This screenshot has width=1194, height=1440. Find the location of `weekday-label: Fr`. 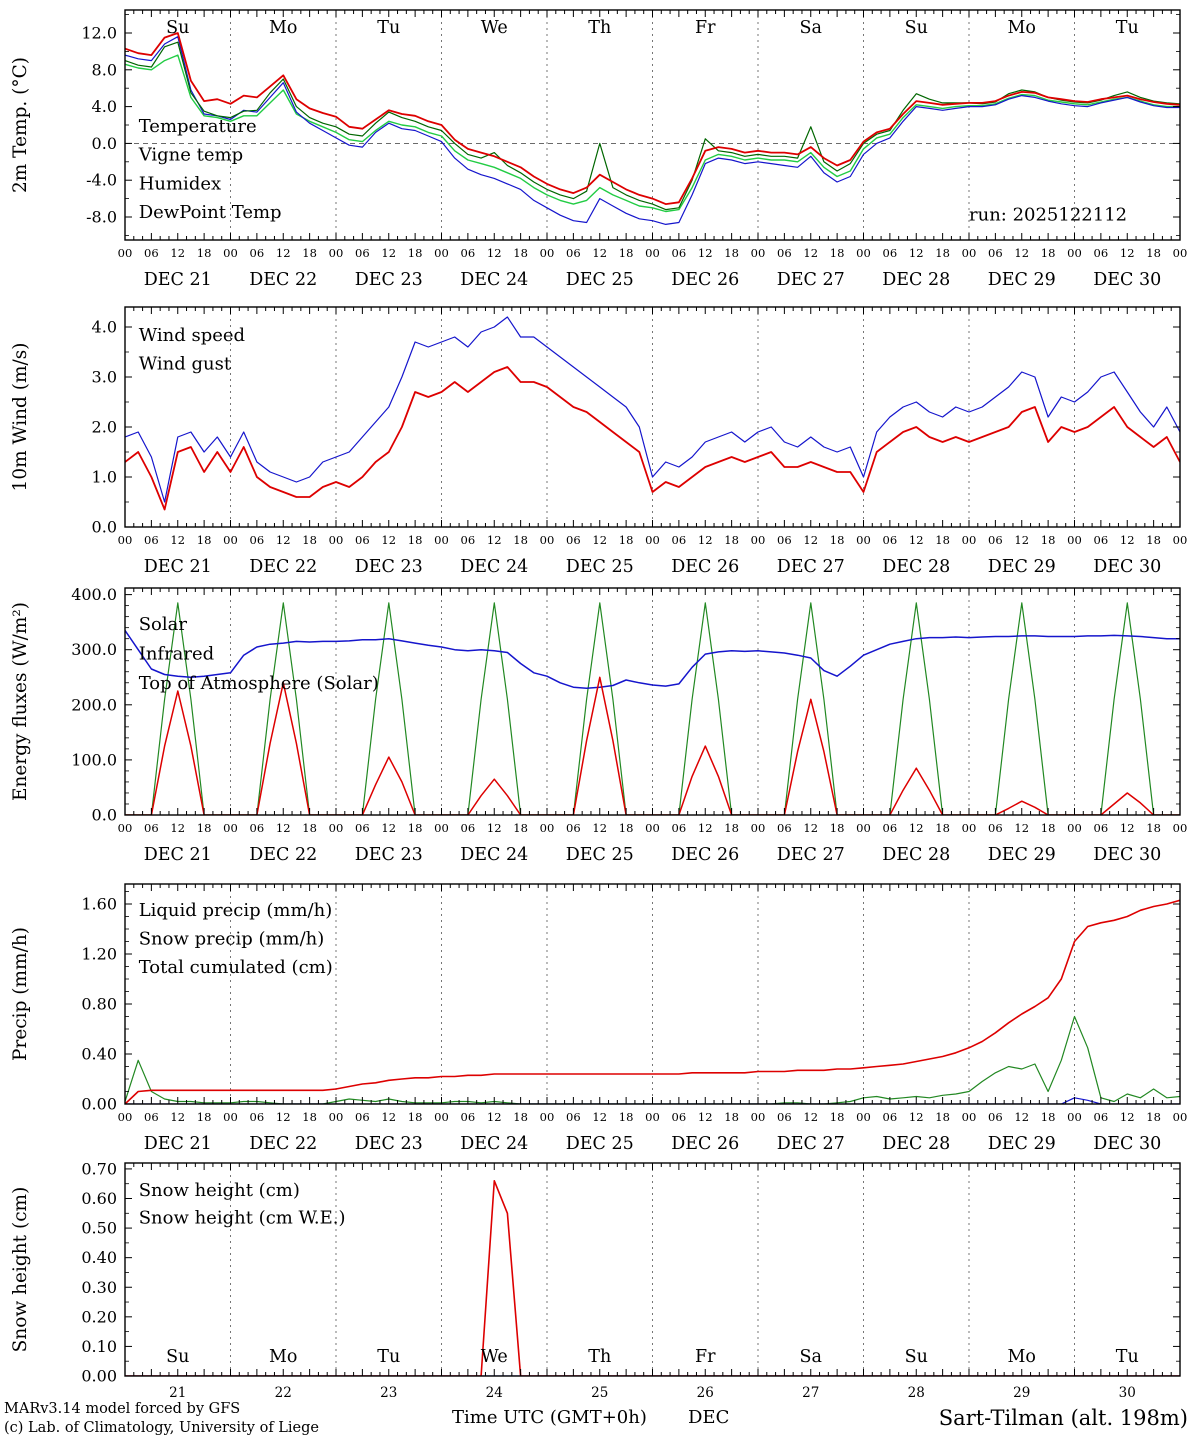

weekday-label: Fr is located at coordinates (705, 1357).